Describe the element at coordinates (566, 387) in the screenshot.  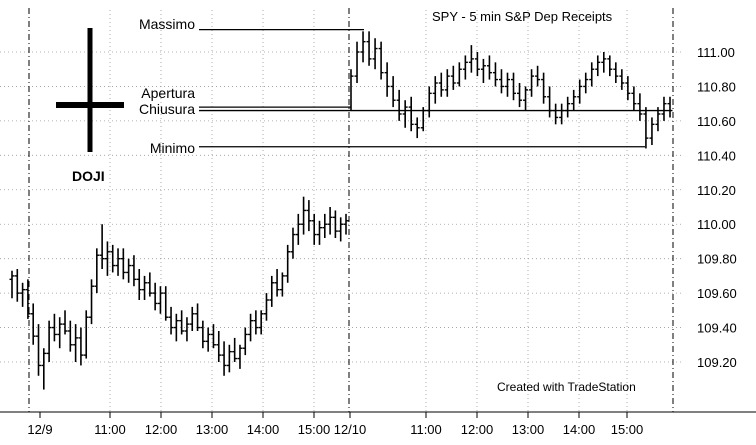
I see `footer-credit: Created with TradeStation` at that location.